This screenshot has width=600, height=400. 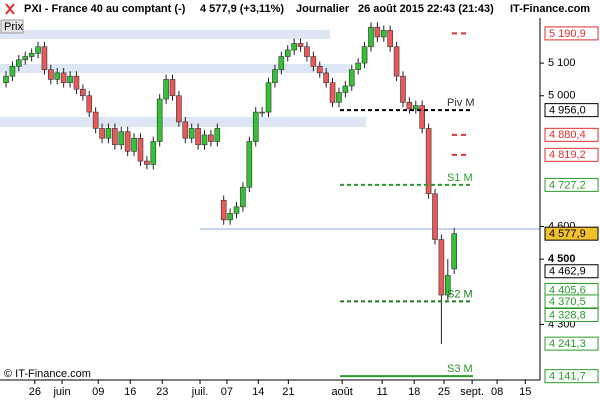 I want to click on x-tick-label: 18, so click(x=414, y=392).